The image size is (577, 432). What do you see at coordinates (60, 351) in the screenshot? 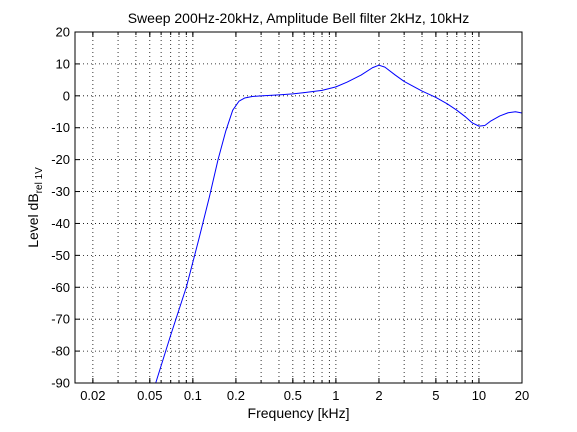
I see `y-tick-label: -80` at bounding box center [60, 351].